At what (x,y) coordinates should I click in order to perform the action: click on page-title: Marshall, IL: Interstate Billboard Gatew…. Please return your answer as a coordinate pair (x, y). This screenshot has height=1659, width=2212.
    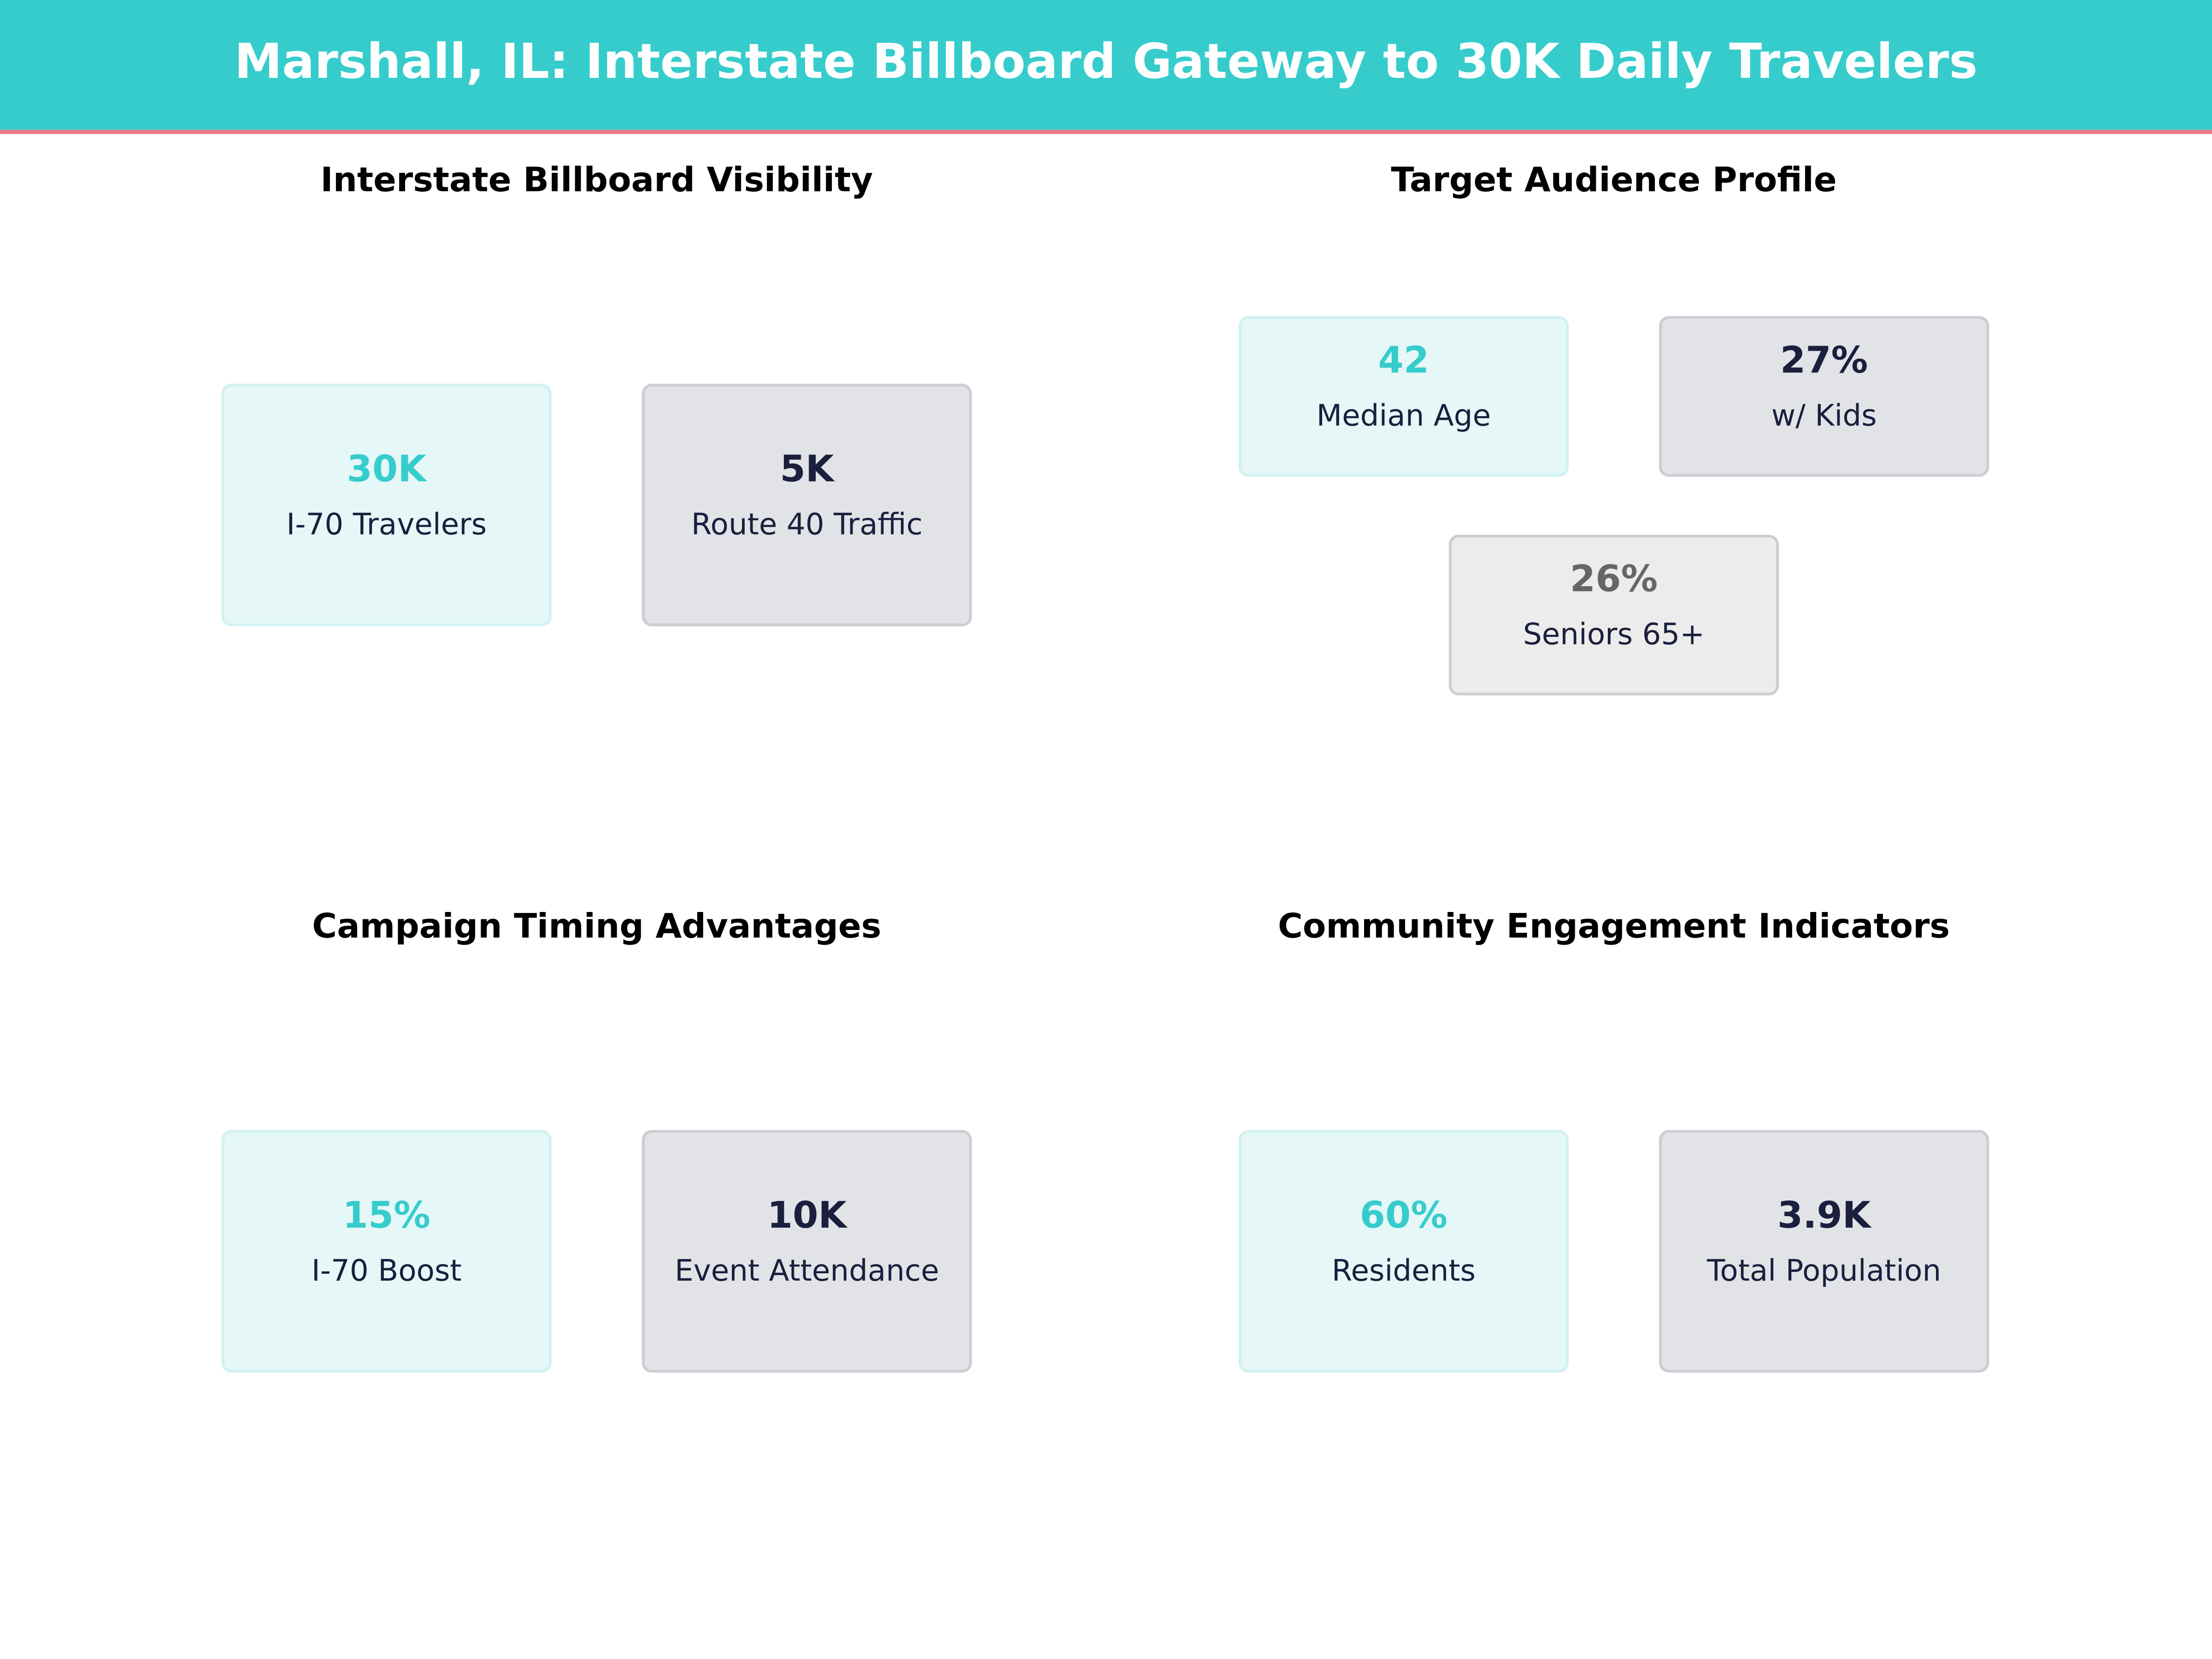
    Looking at the image, I should click on (1106, 61).